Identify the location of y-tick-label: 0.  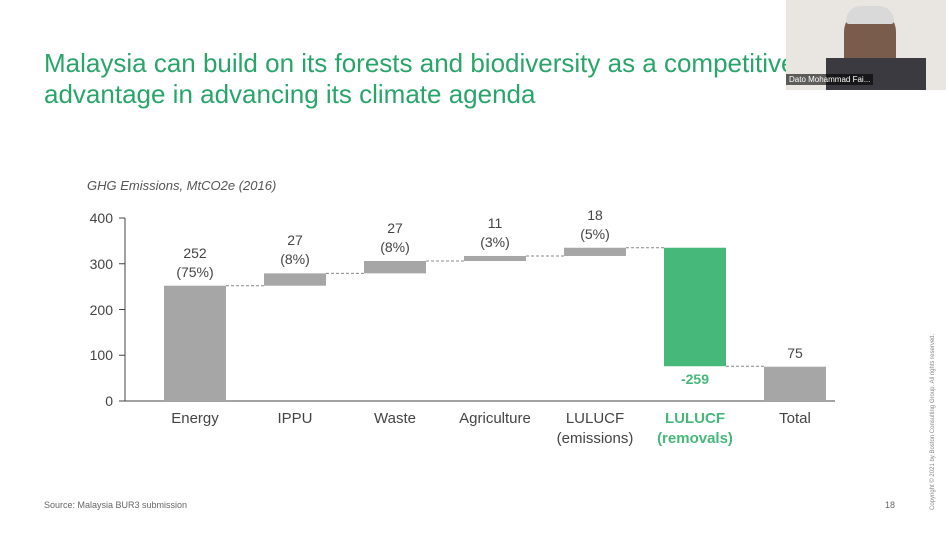
(109, 401).